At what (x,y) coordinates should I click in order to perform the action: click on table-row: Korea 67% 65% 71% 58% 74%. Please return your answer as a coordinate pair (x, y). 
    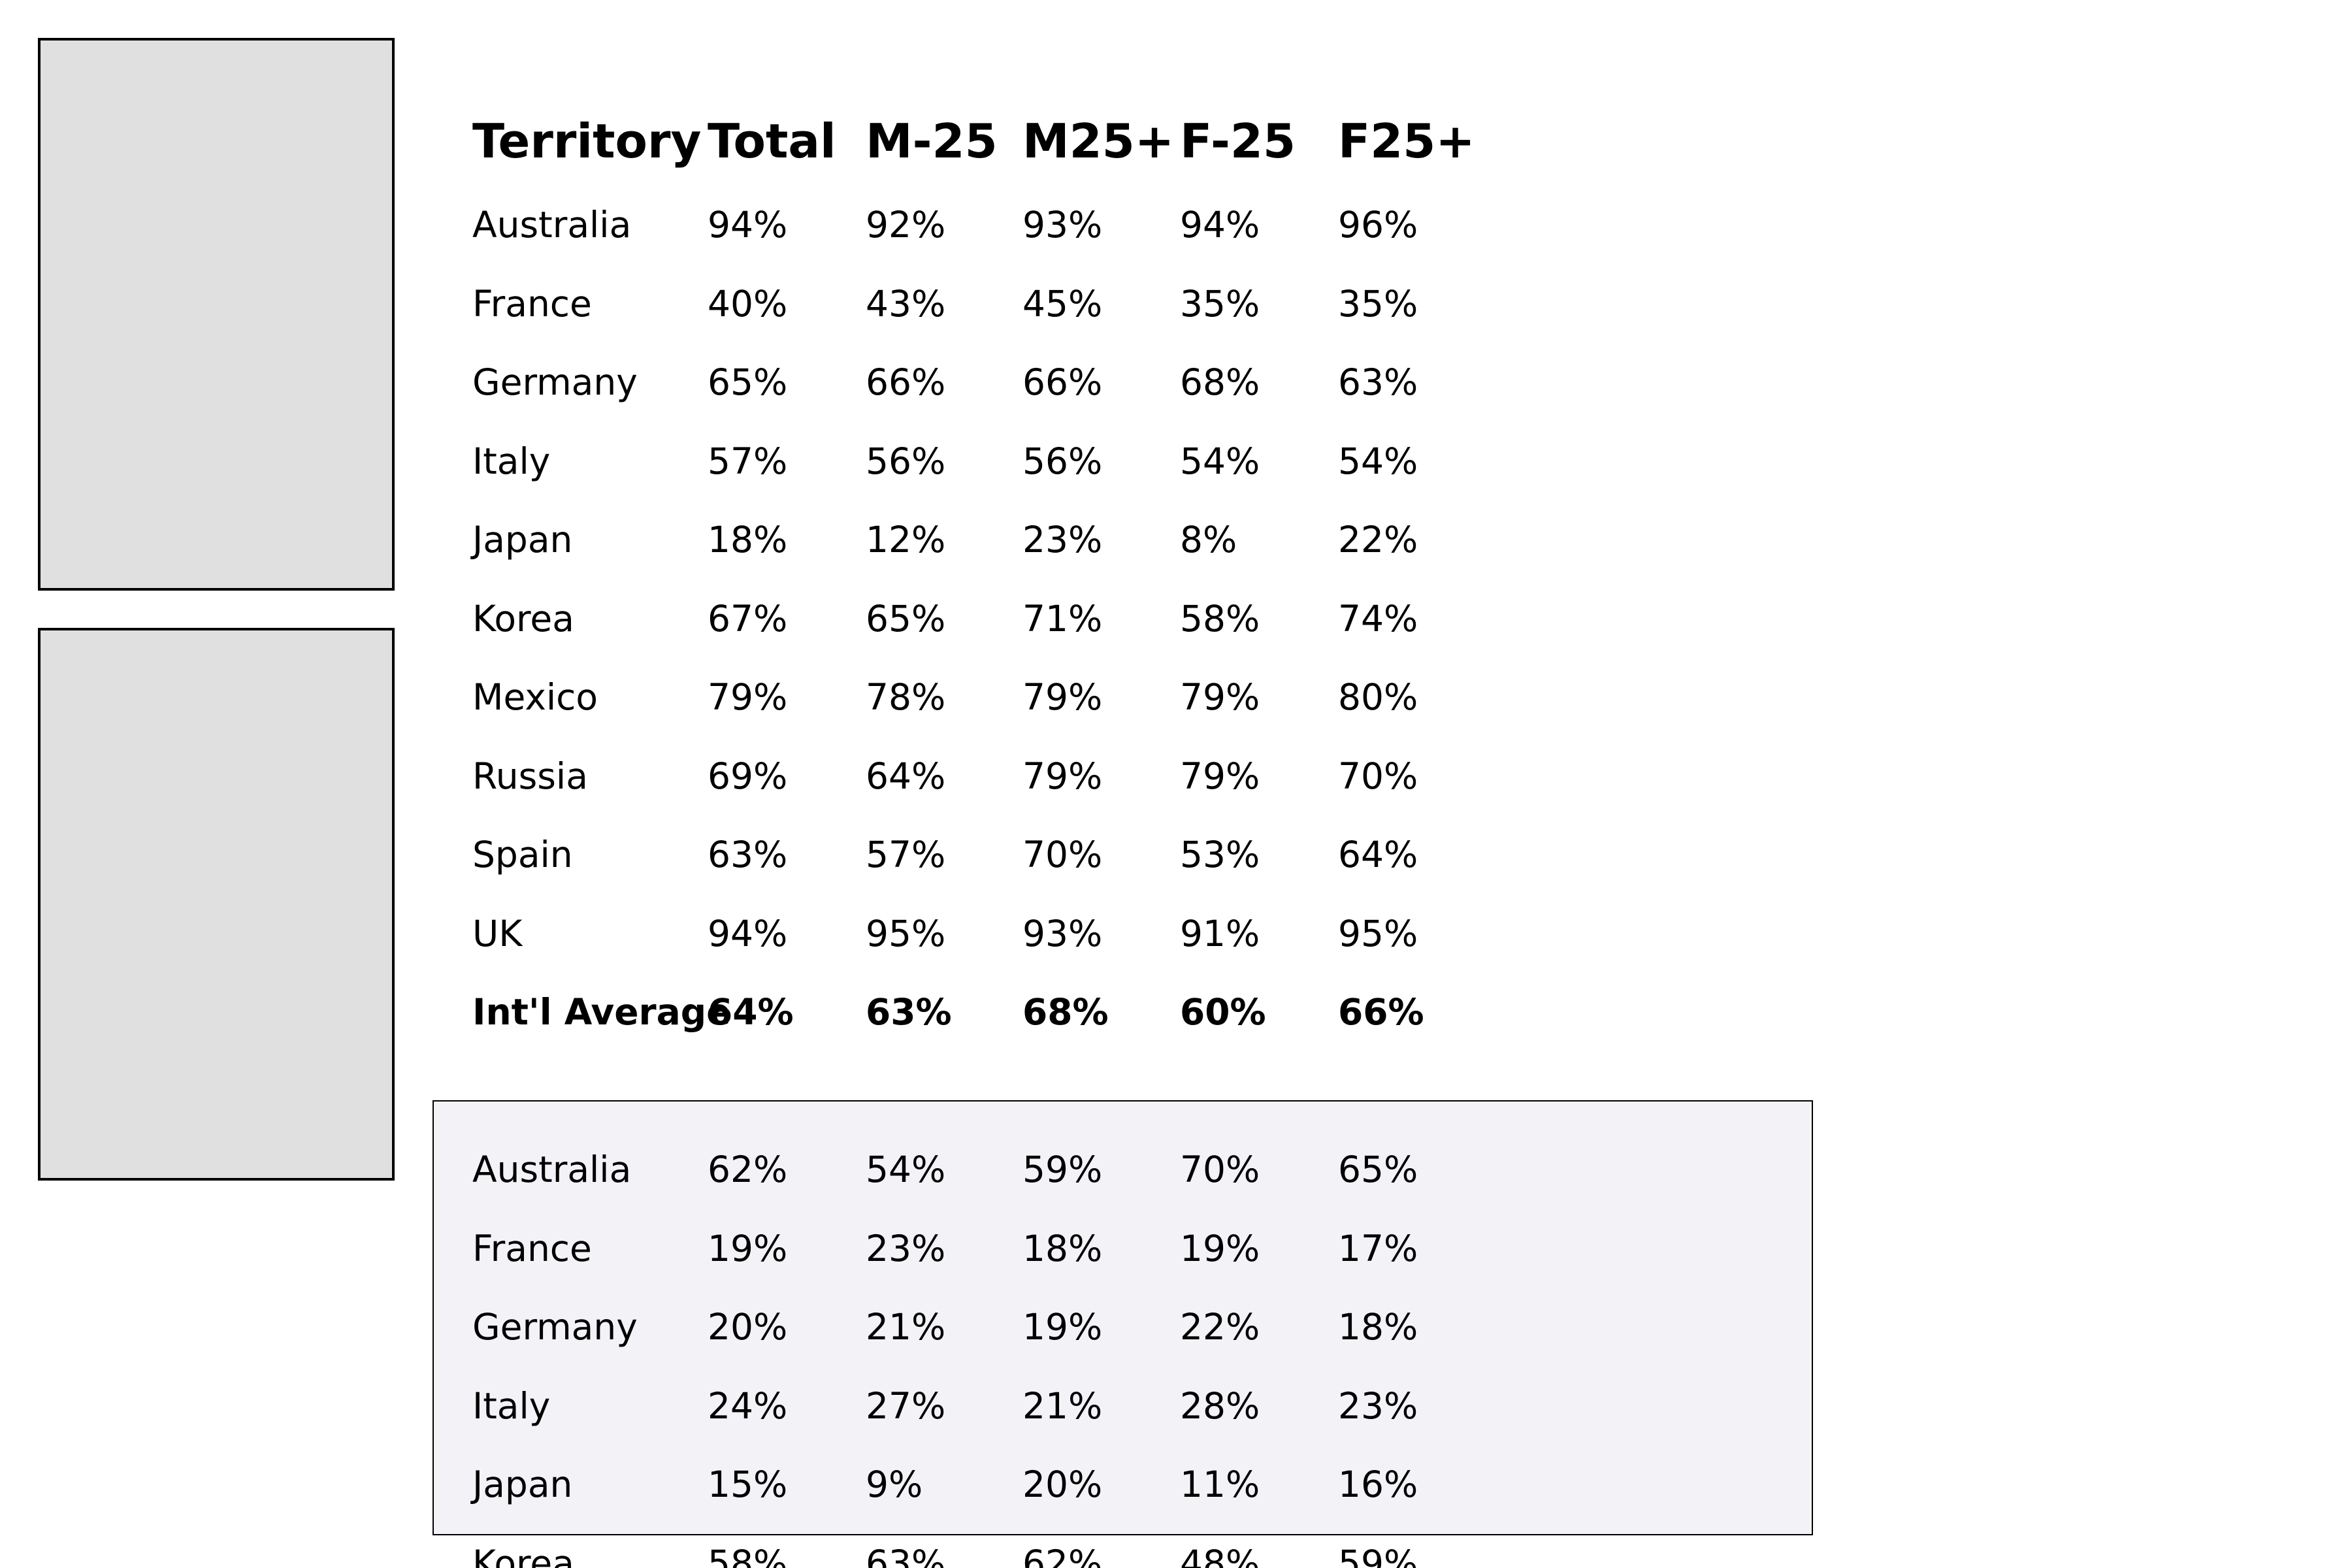
    Looking at the image, I should click on (709, 638).